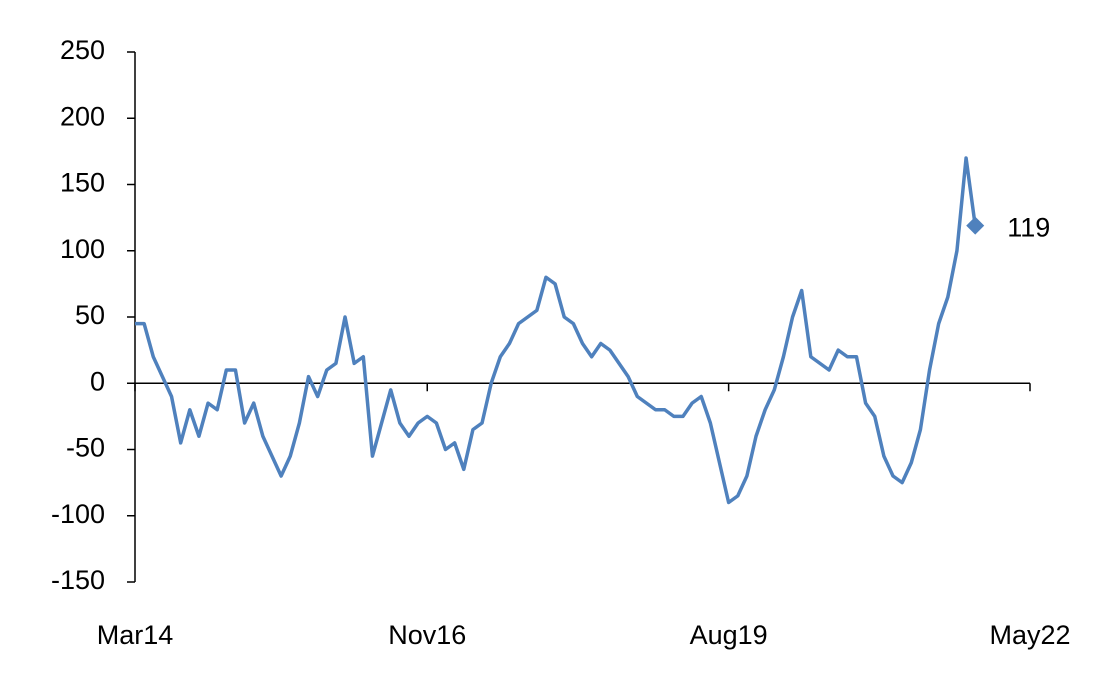 The width and height of the screenshot is (1110, 692). Describe the element at coordinates (78, 514) in the screenshot. I see `y-tick-label: -100` at that location.